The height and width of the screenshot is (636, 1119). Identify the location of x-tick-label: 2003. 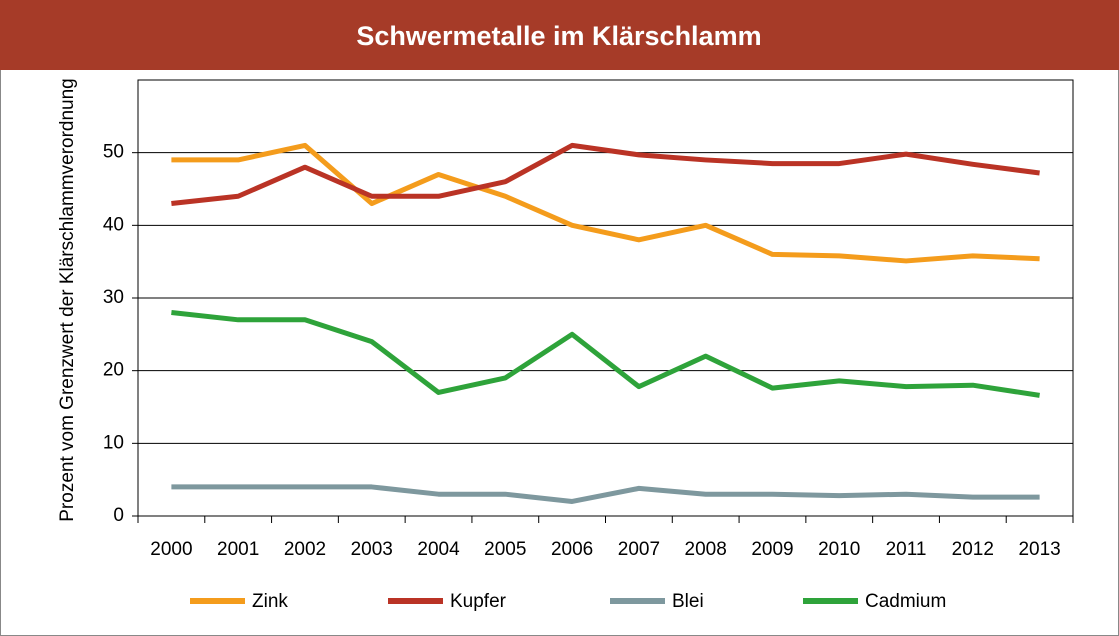
(372, 549).